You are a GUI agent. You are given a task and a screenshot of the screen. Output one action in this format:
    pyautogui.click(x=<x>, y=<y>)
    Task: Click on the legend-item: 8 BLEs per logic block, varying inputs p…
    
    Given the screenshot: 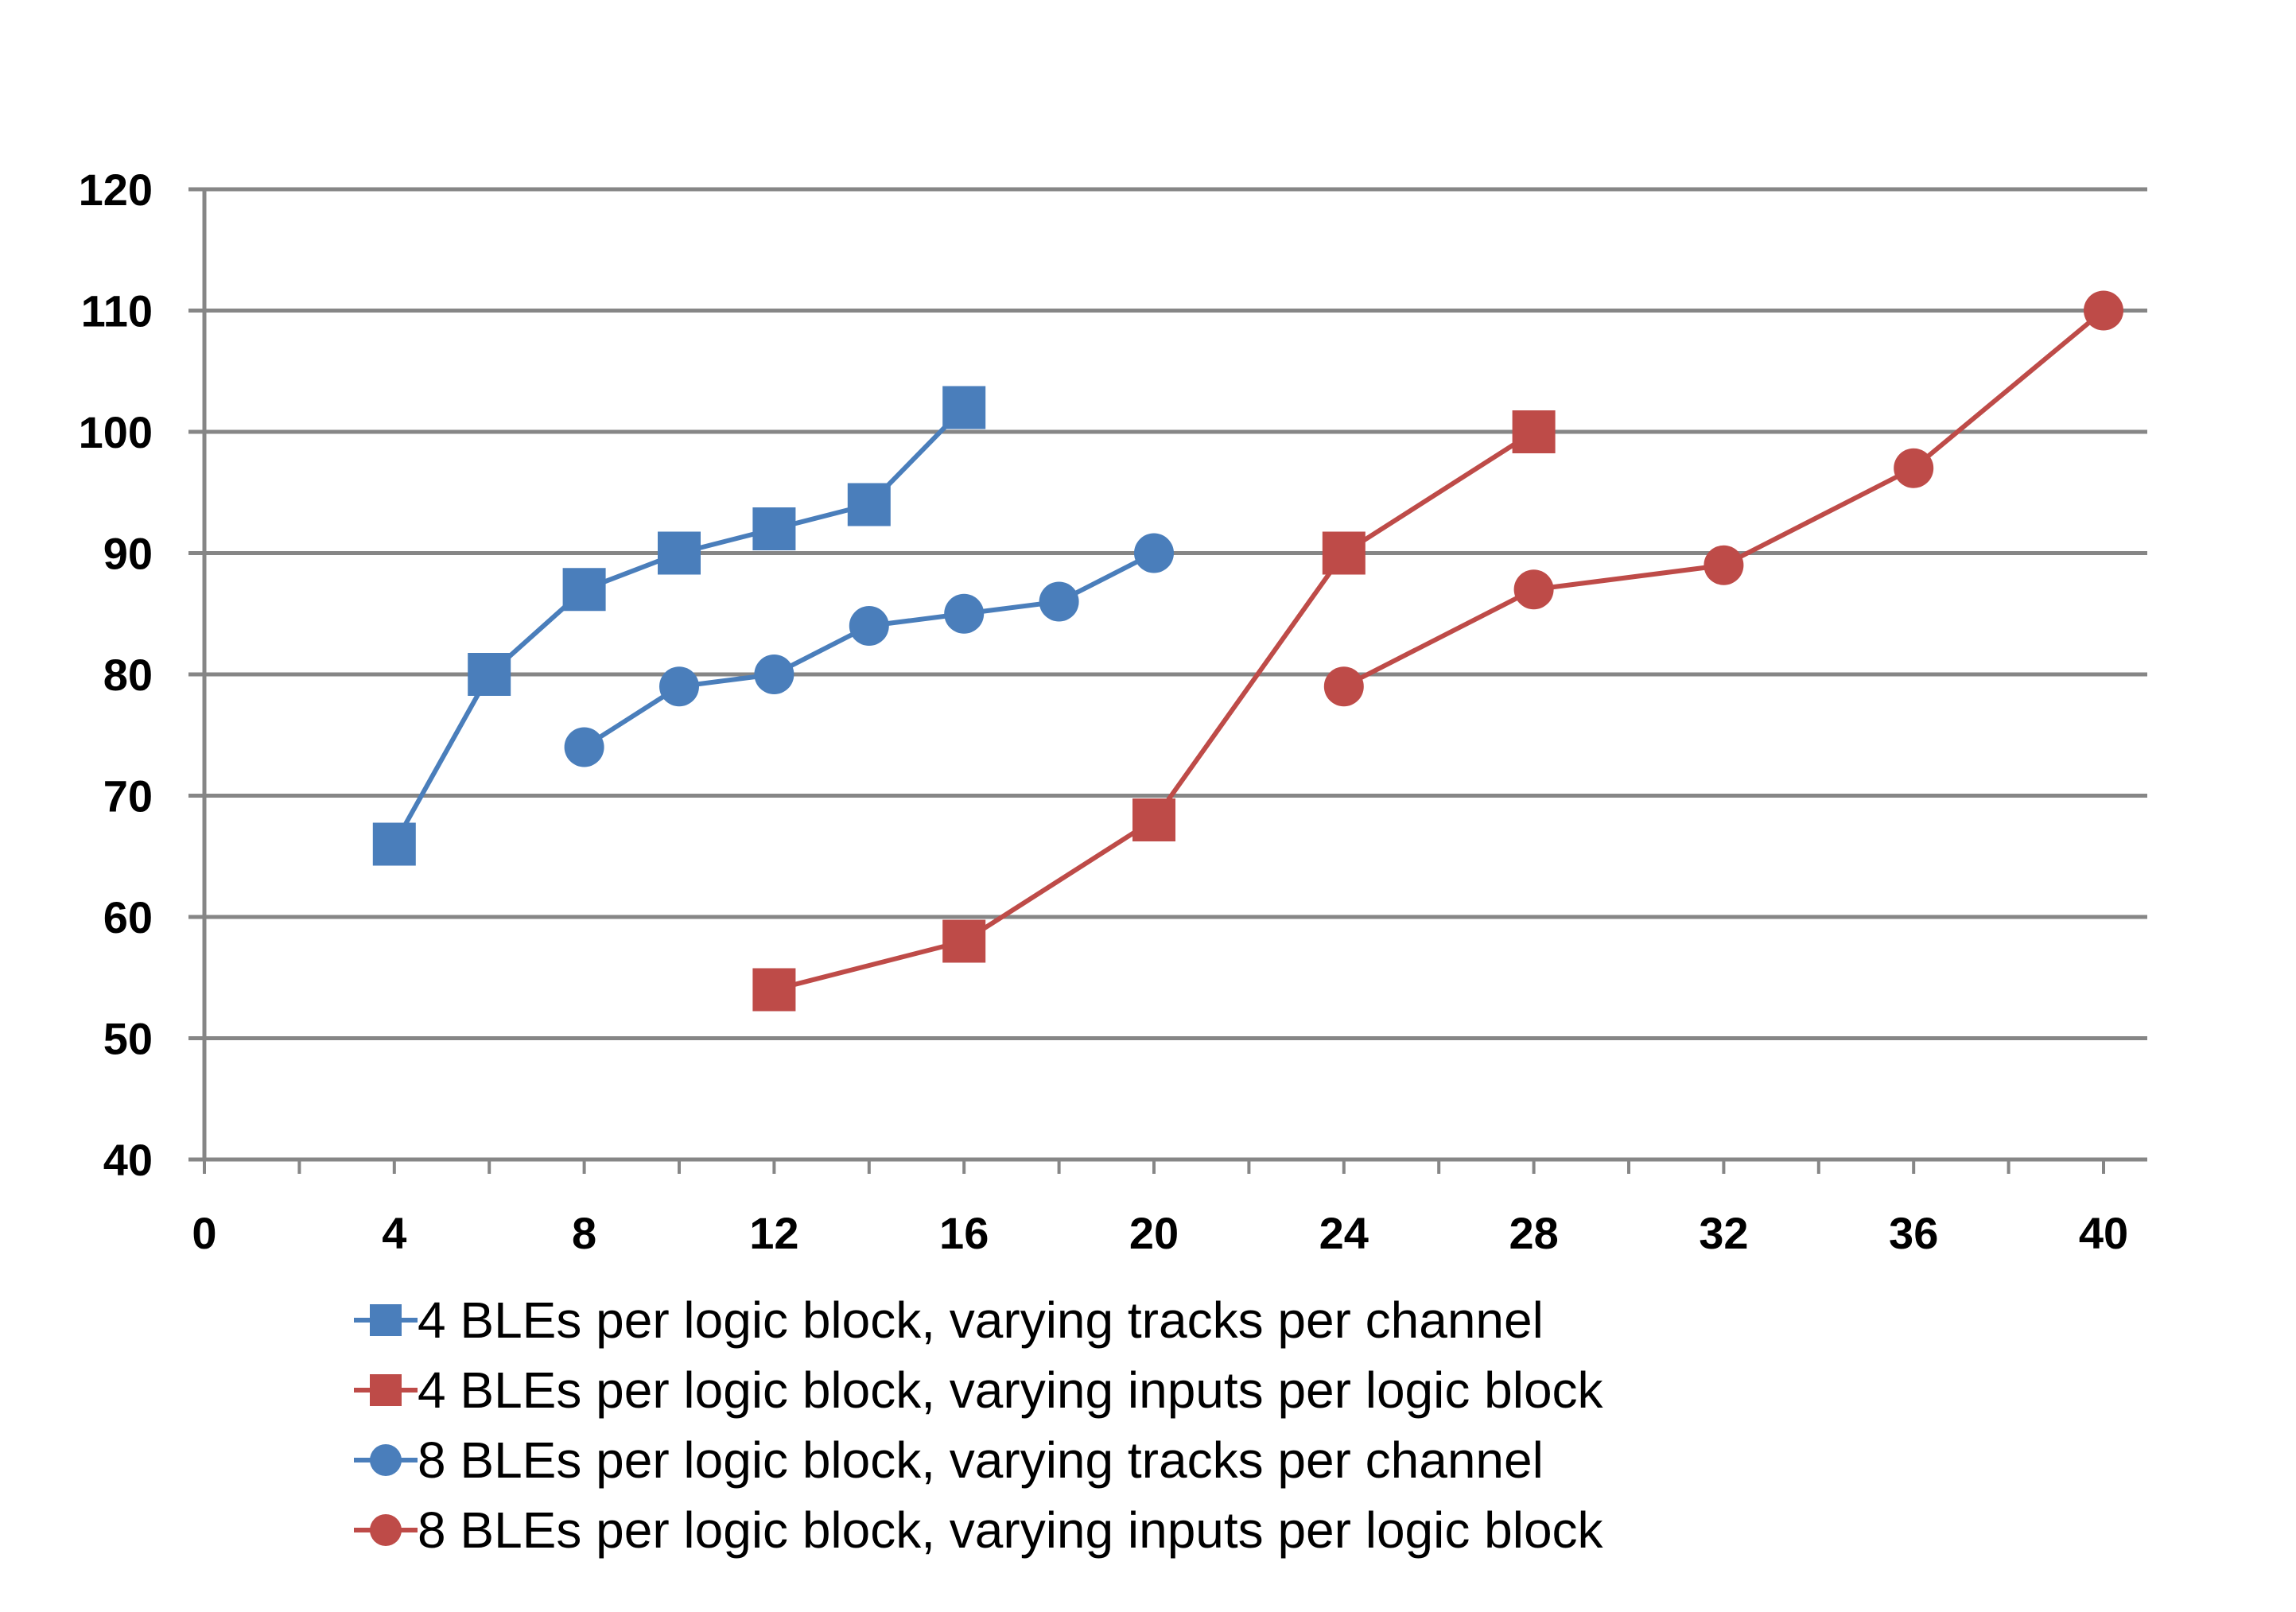 What is the action you would take?
    pyautogui.click(x=979, y=1530)
    